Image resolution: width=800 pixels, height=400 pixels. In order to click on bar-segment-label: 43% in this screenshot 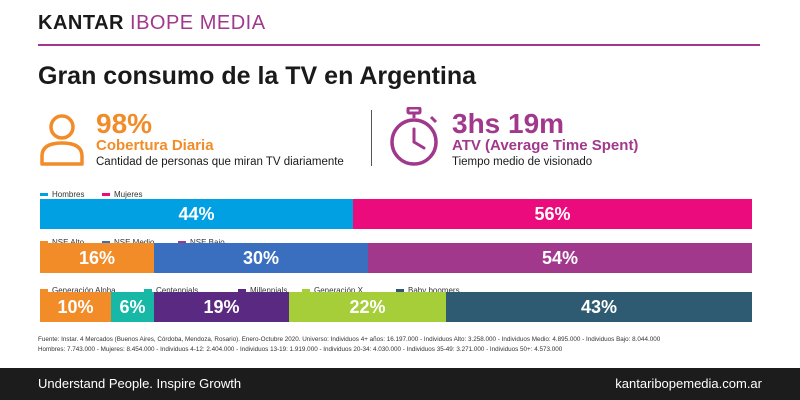, I will do `click(599, 306)`.